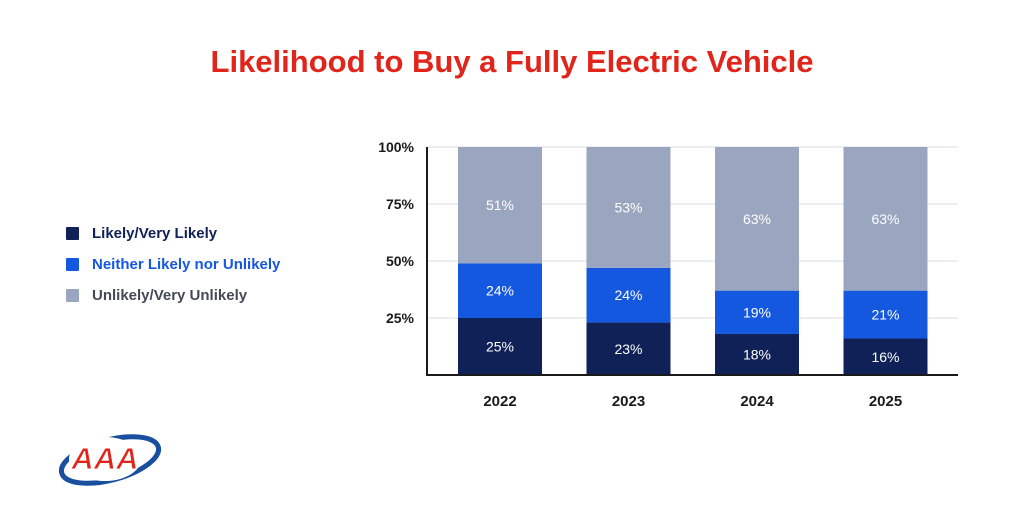 The image size is (1024, 525). I want to click on legend-swatch-neither, so click(72, 264).